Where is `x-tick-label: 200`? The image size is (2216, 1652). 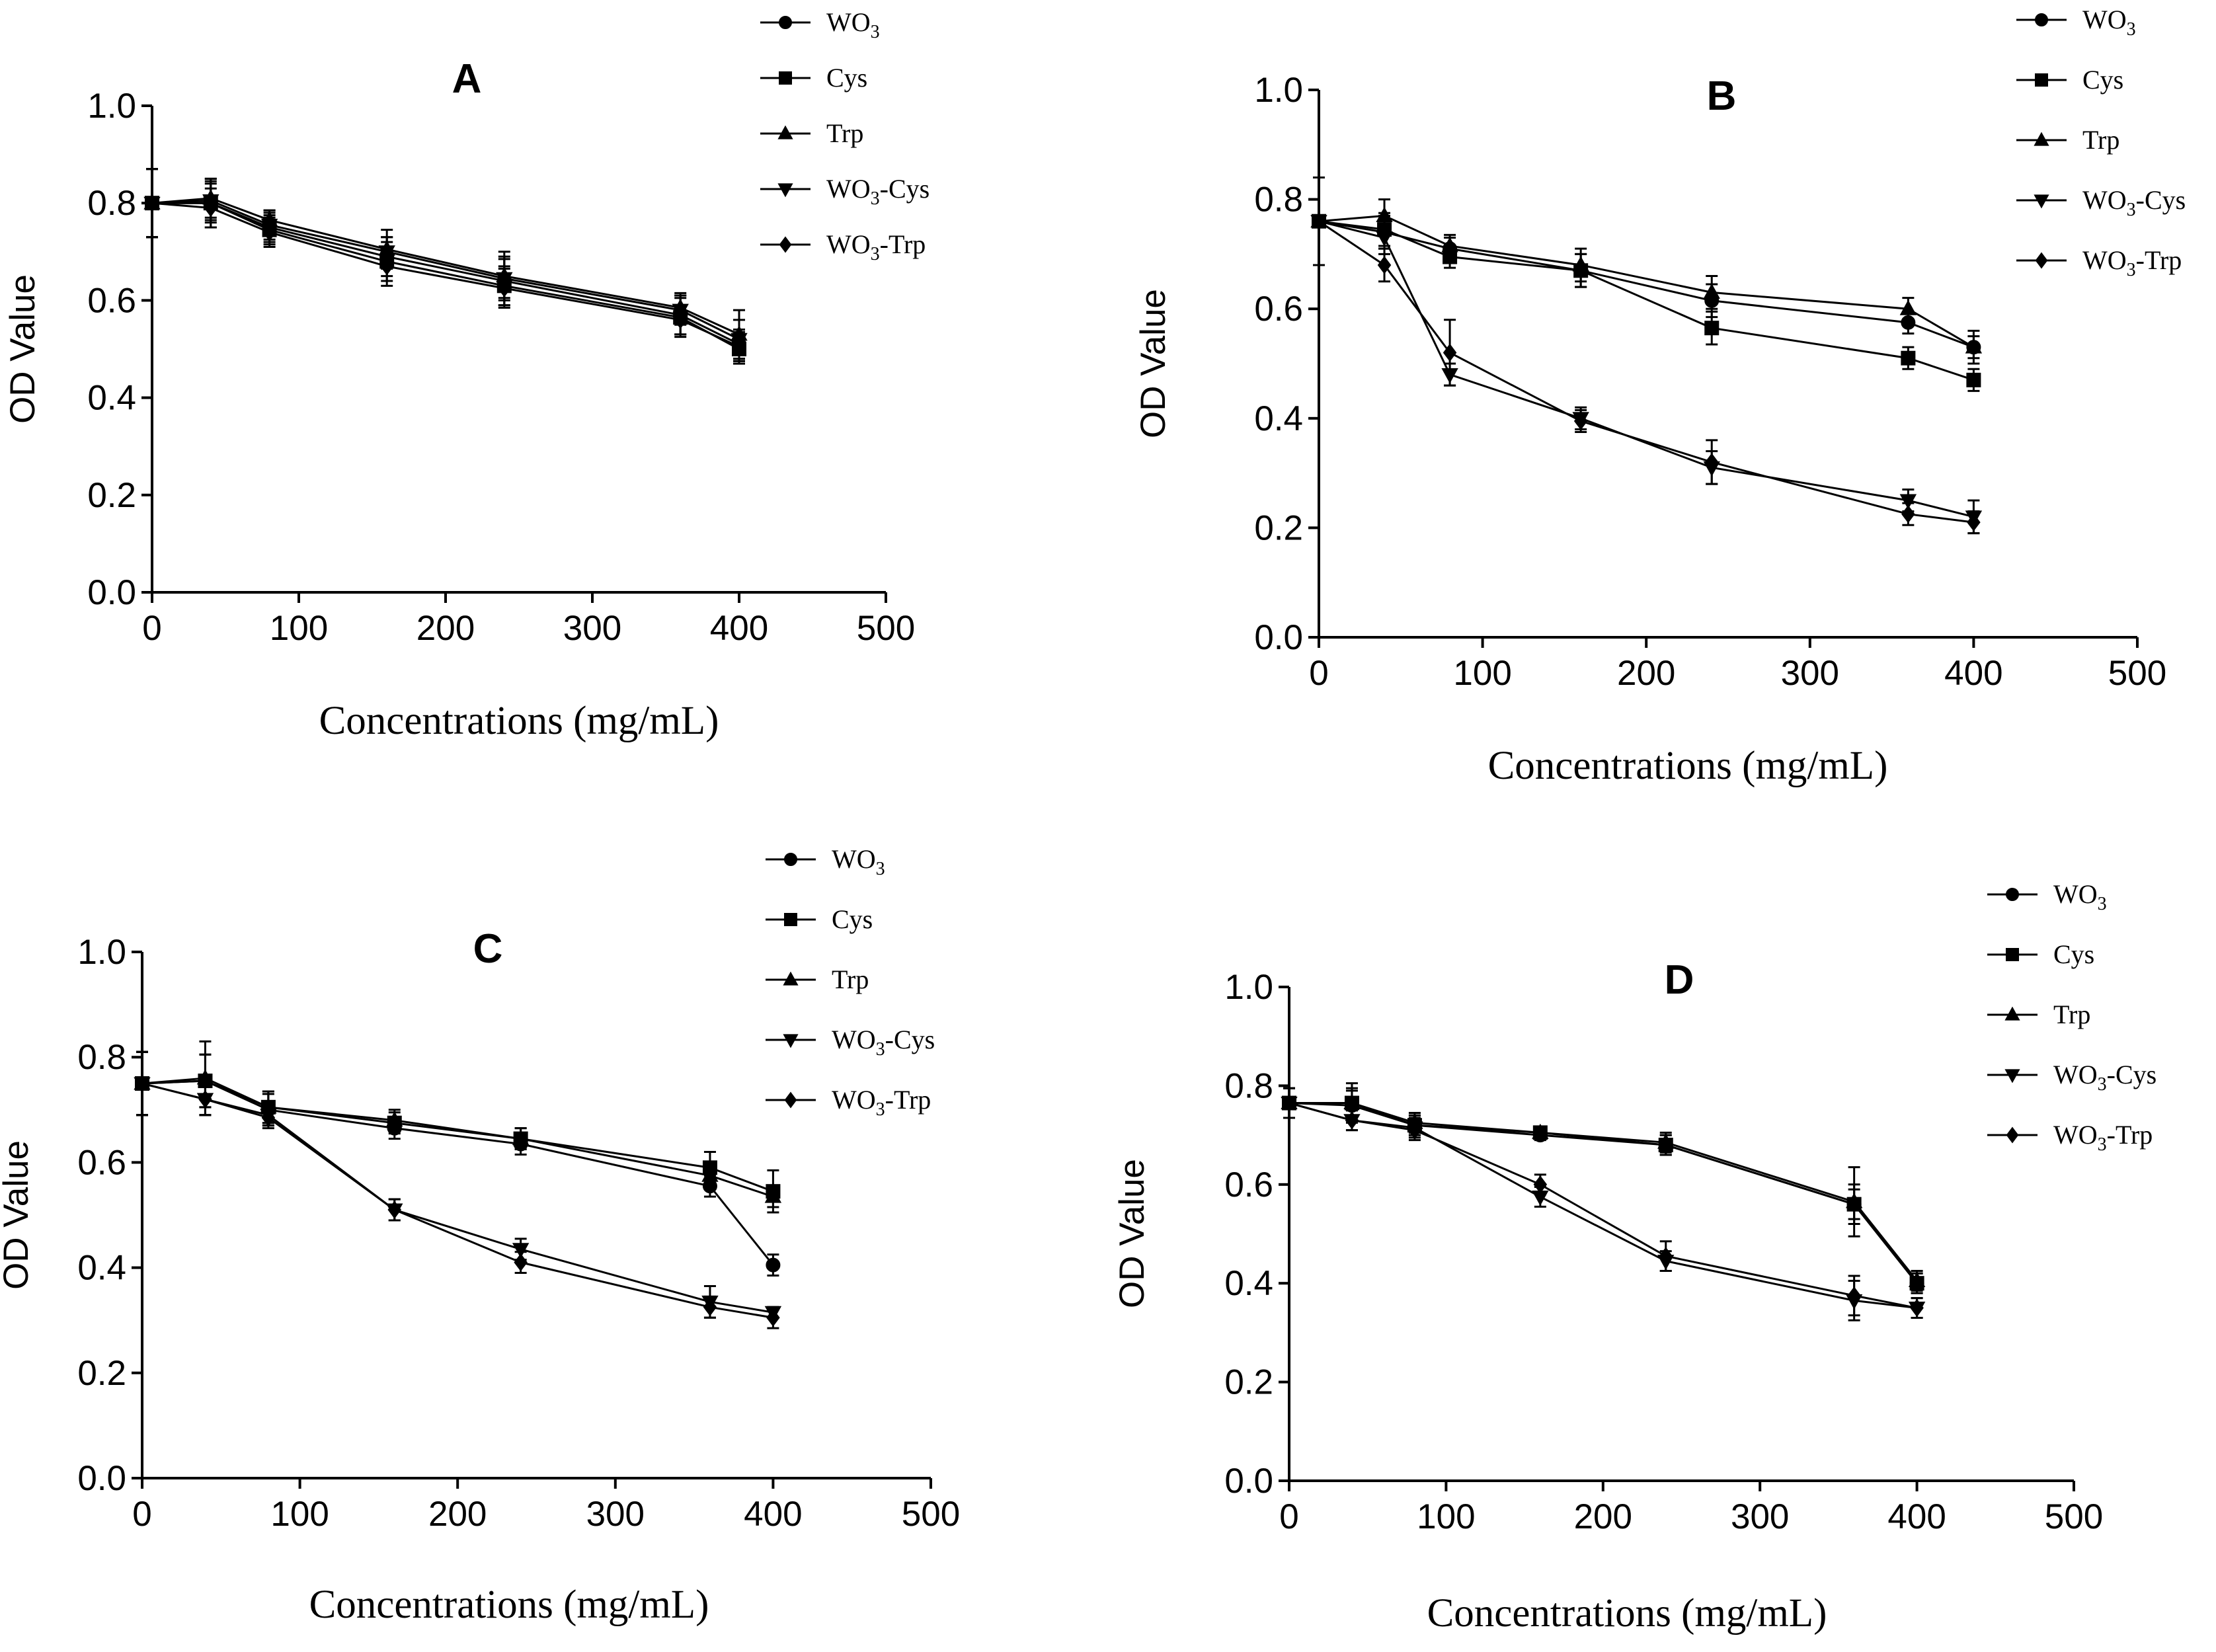
x-tick-label: 200 is located at coordinates (445, 628).